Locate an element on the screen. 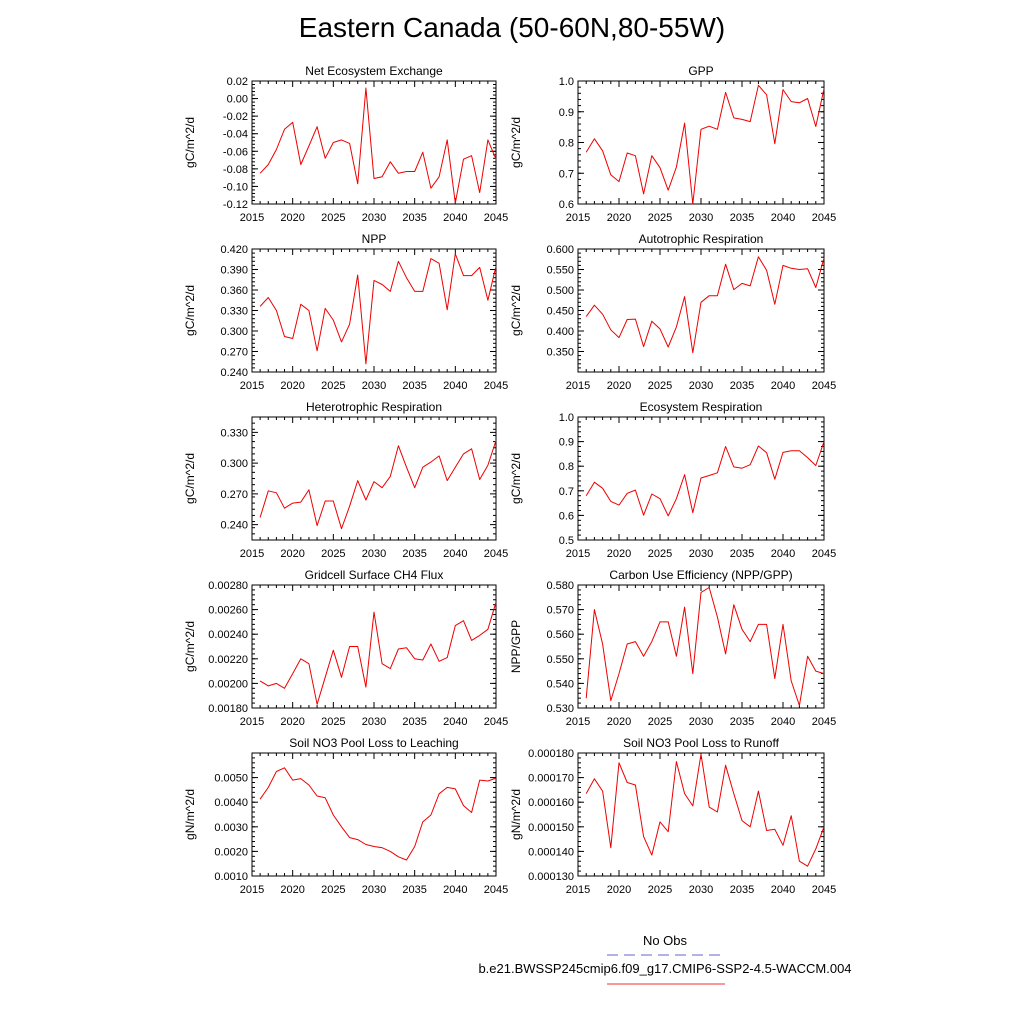 Image resolution: width=1024 pixels, height=1024 pixels. y-tick-label: 0.0010 is located at coordinates (231, 877).